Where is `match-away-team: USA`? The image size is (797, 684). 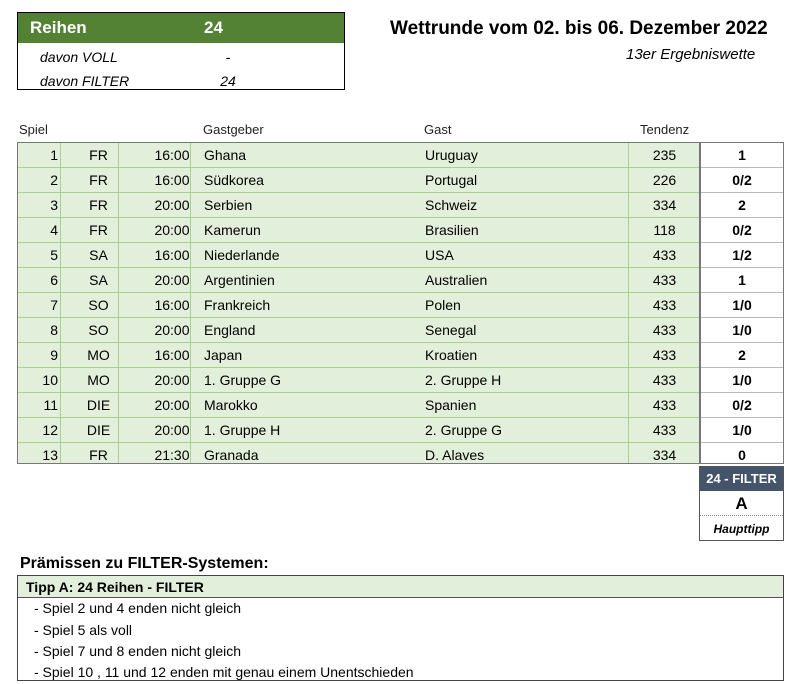 match-away-team: USA is located at coordinates (439, 255).